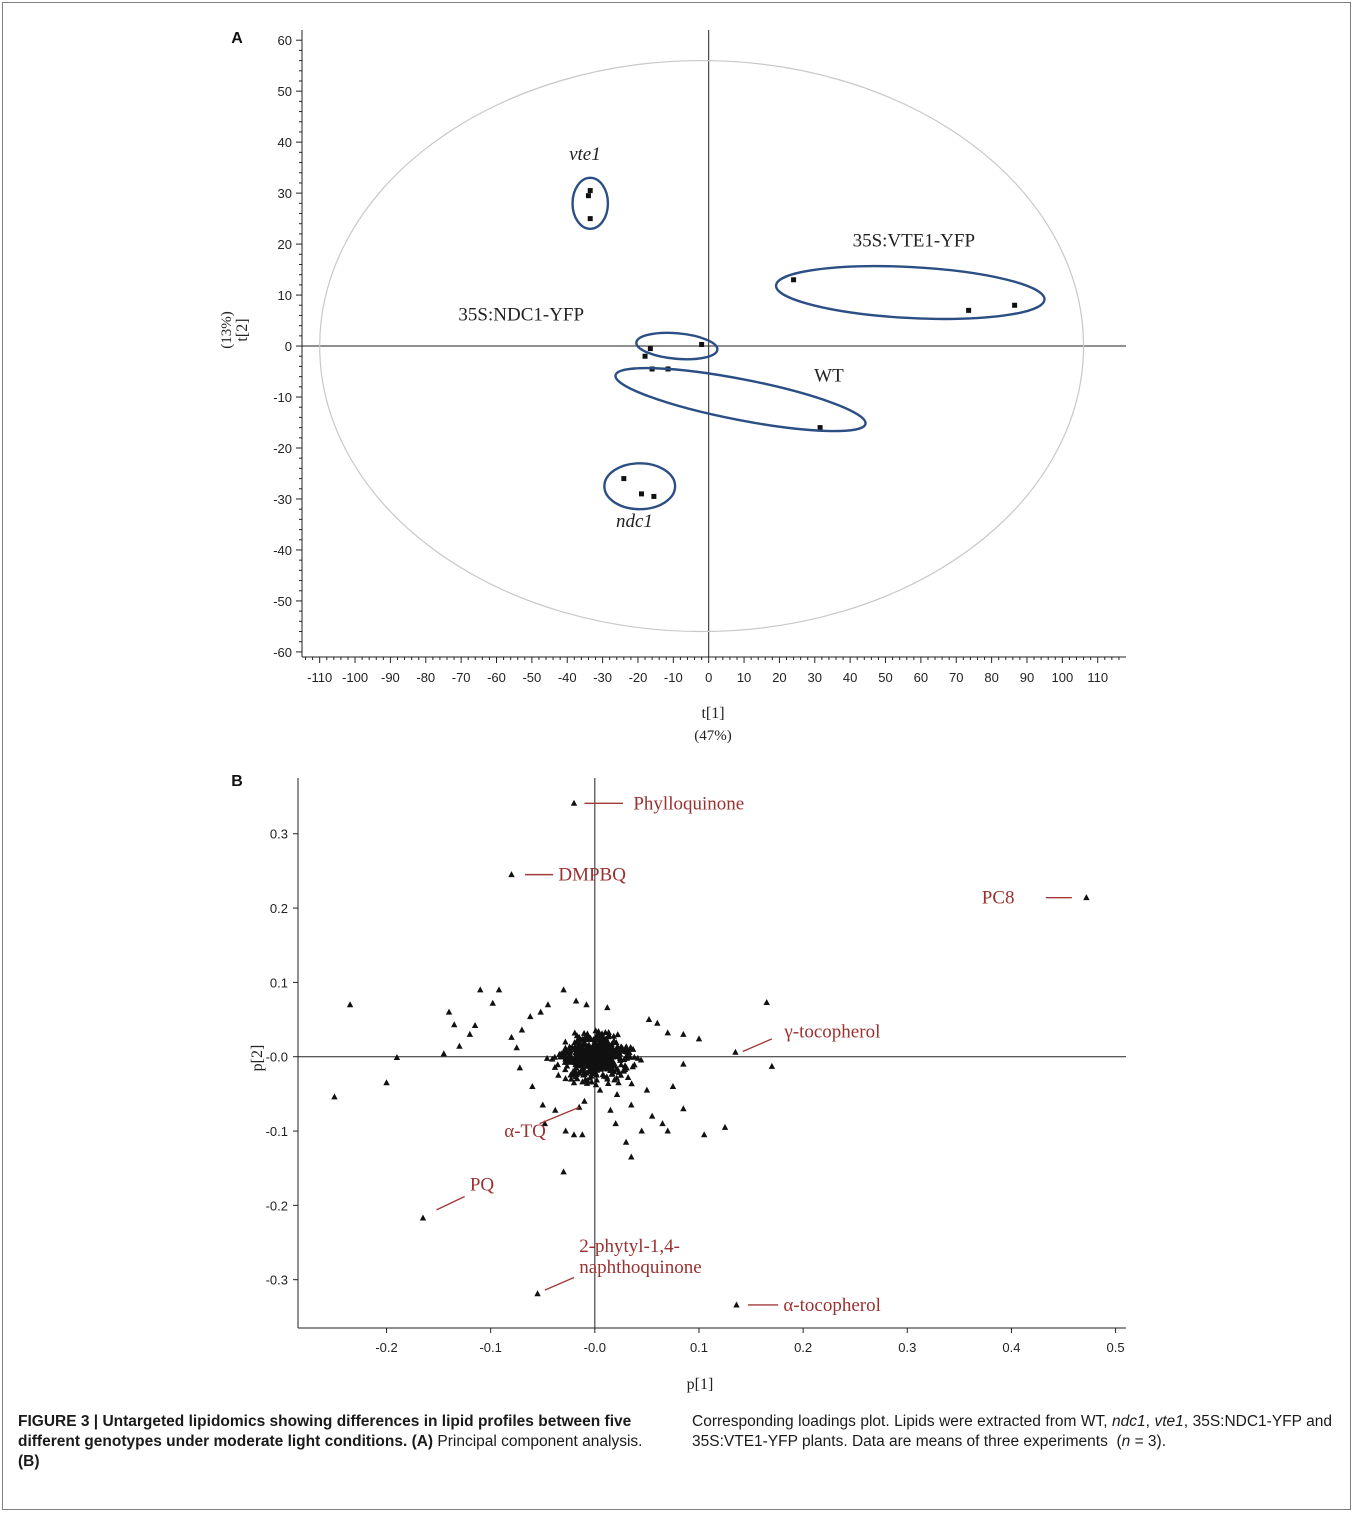 This screenshot has height=1514, width=1355. Describe the element at coordinates (829, 376) in the screenshot. I see `group-label: WT` at that location.